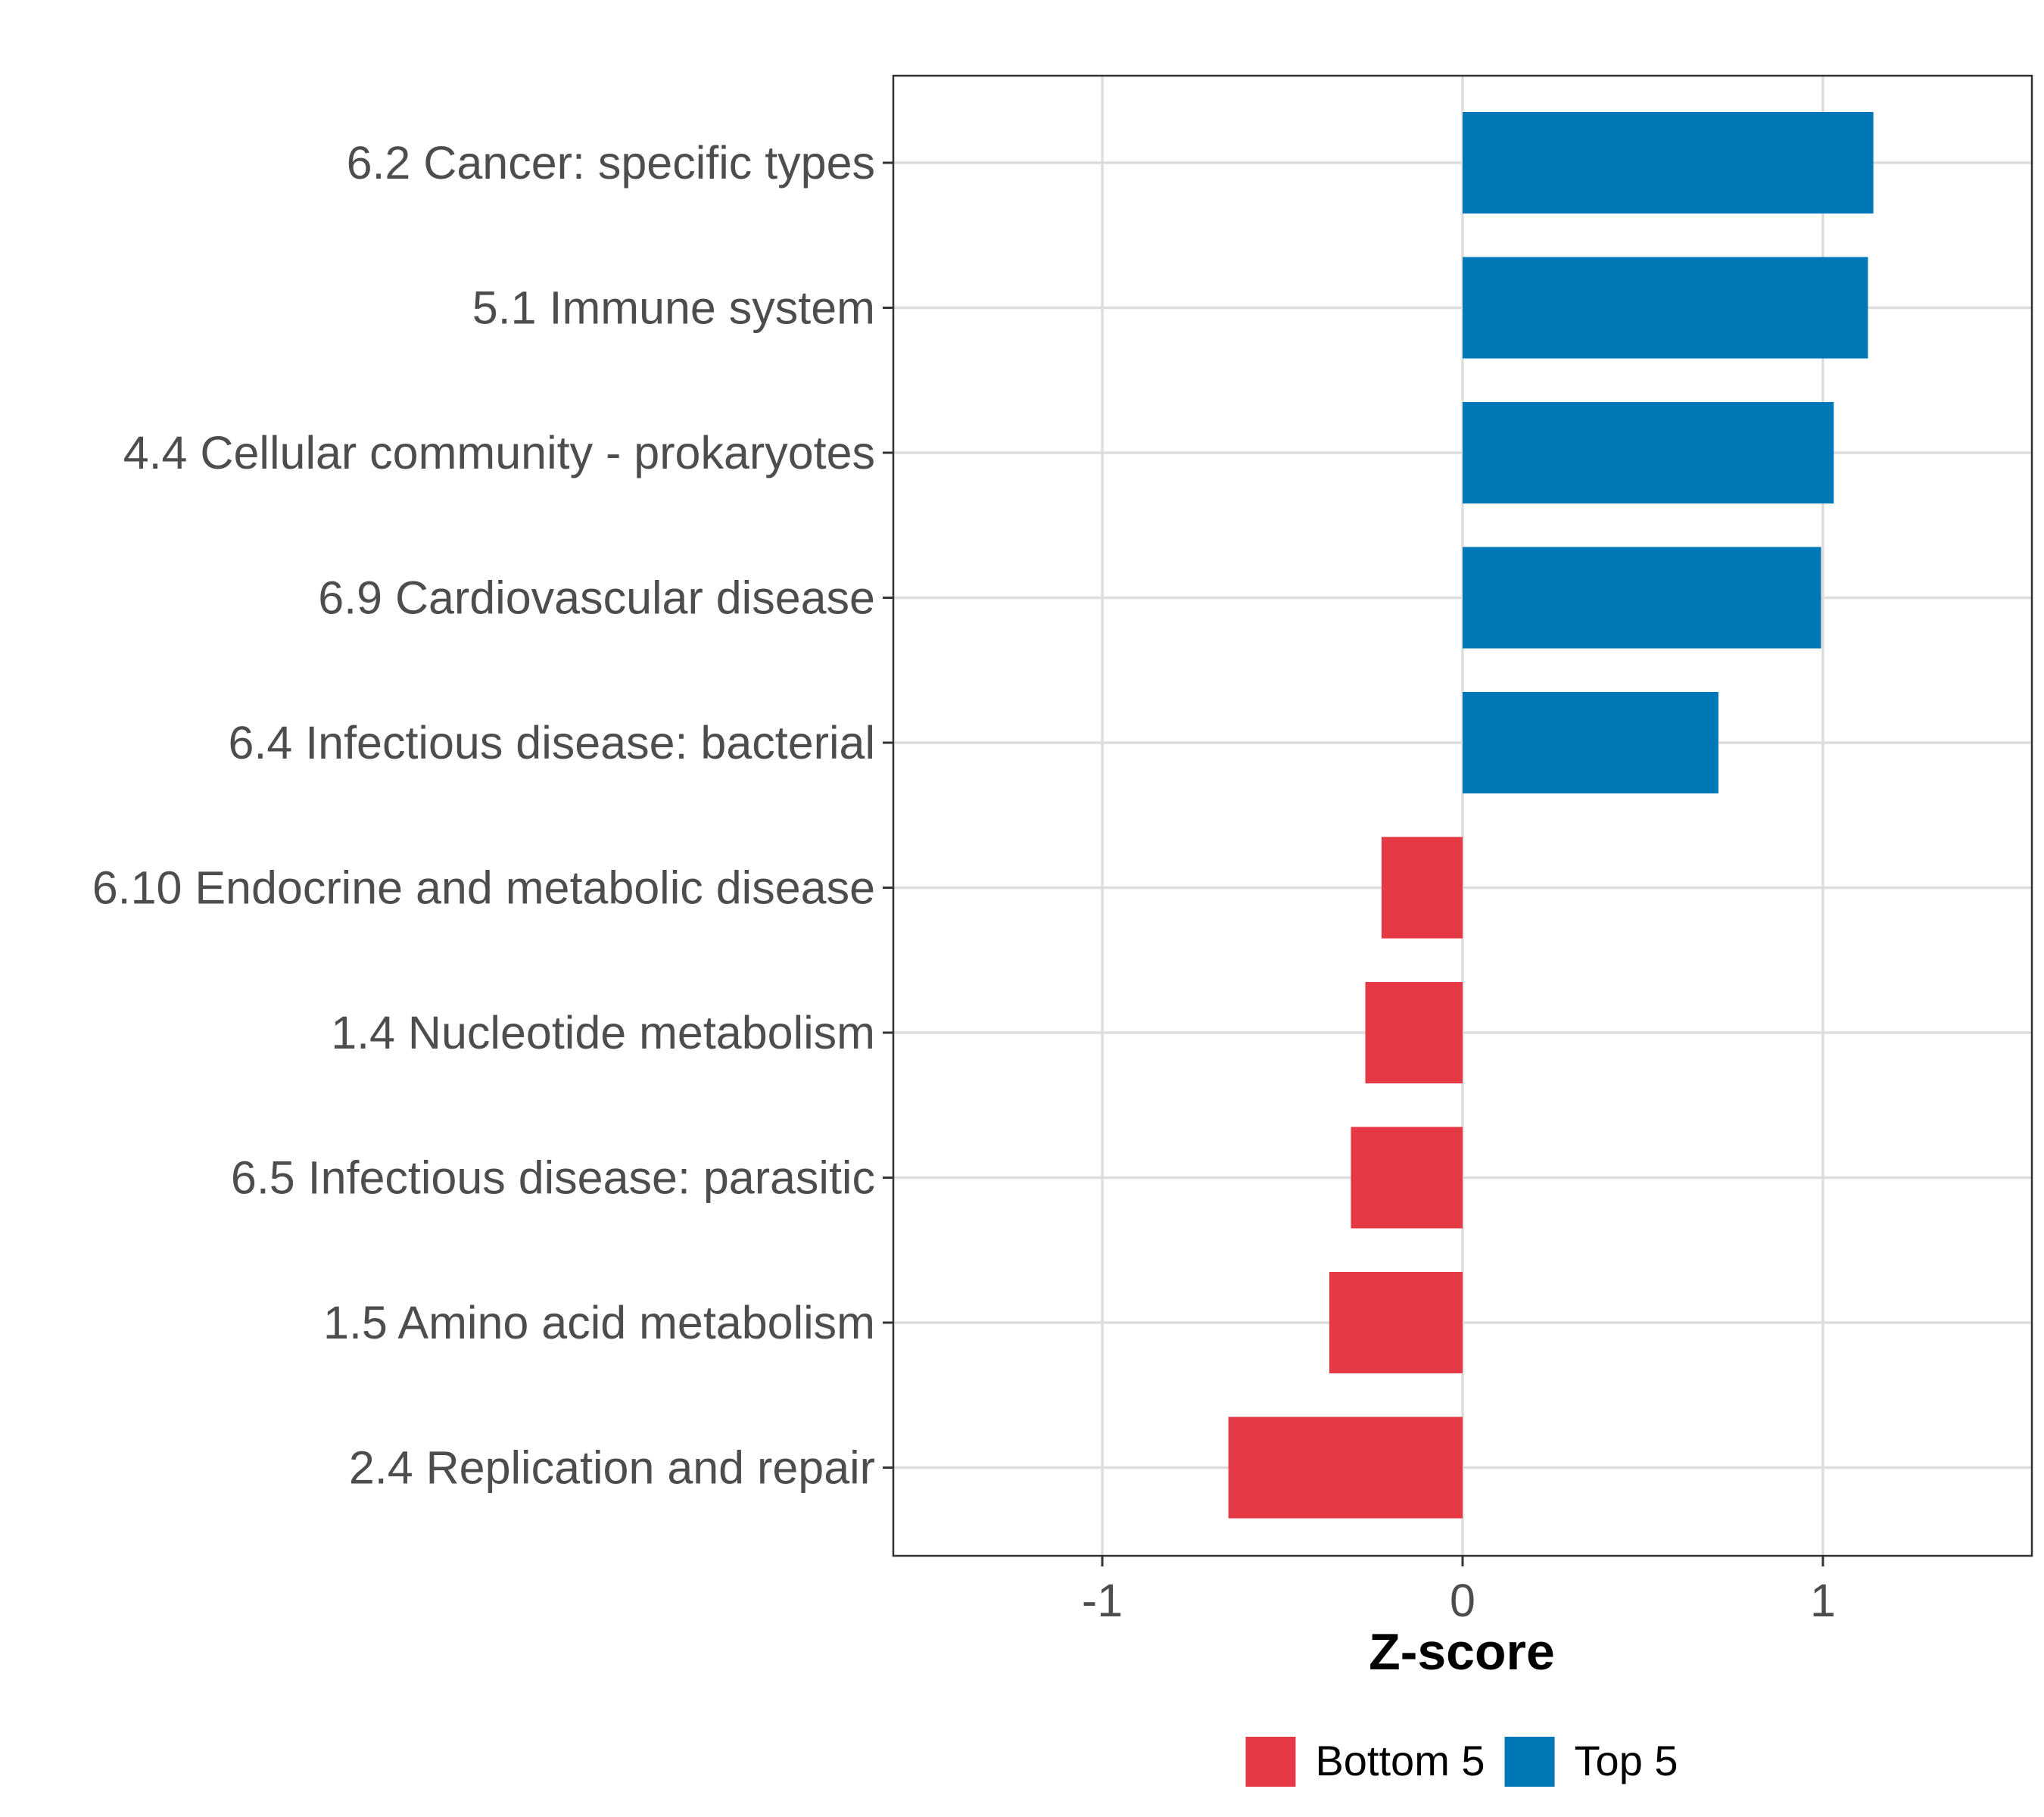 This screenshot has width=2044, height=1817. I want to click on x-tick-label: 1, so click(1823, 1600).